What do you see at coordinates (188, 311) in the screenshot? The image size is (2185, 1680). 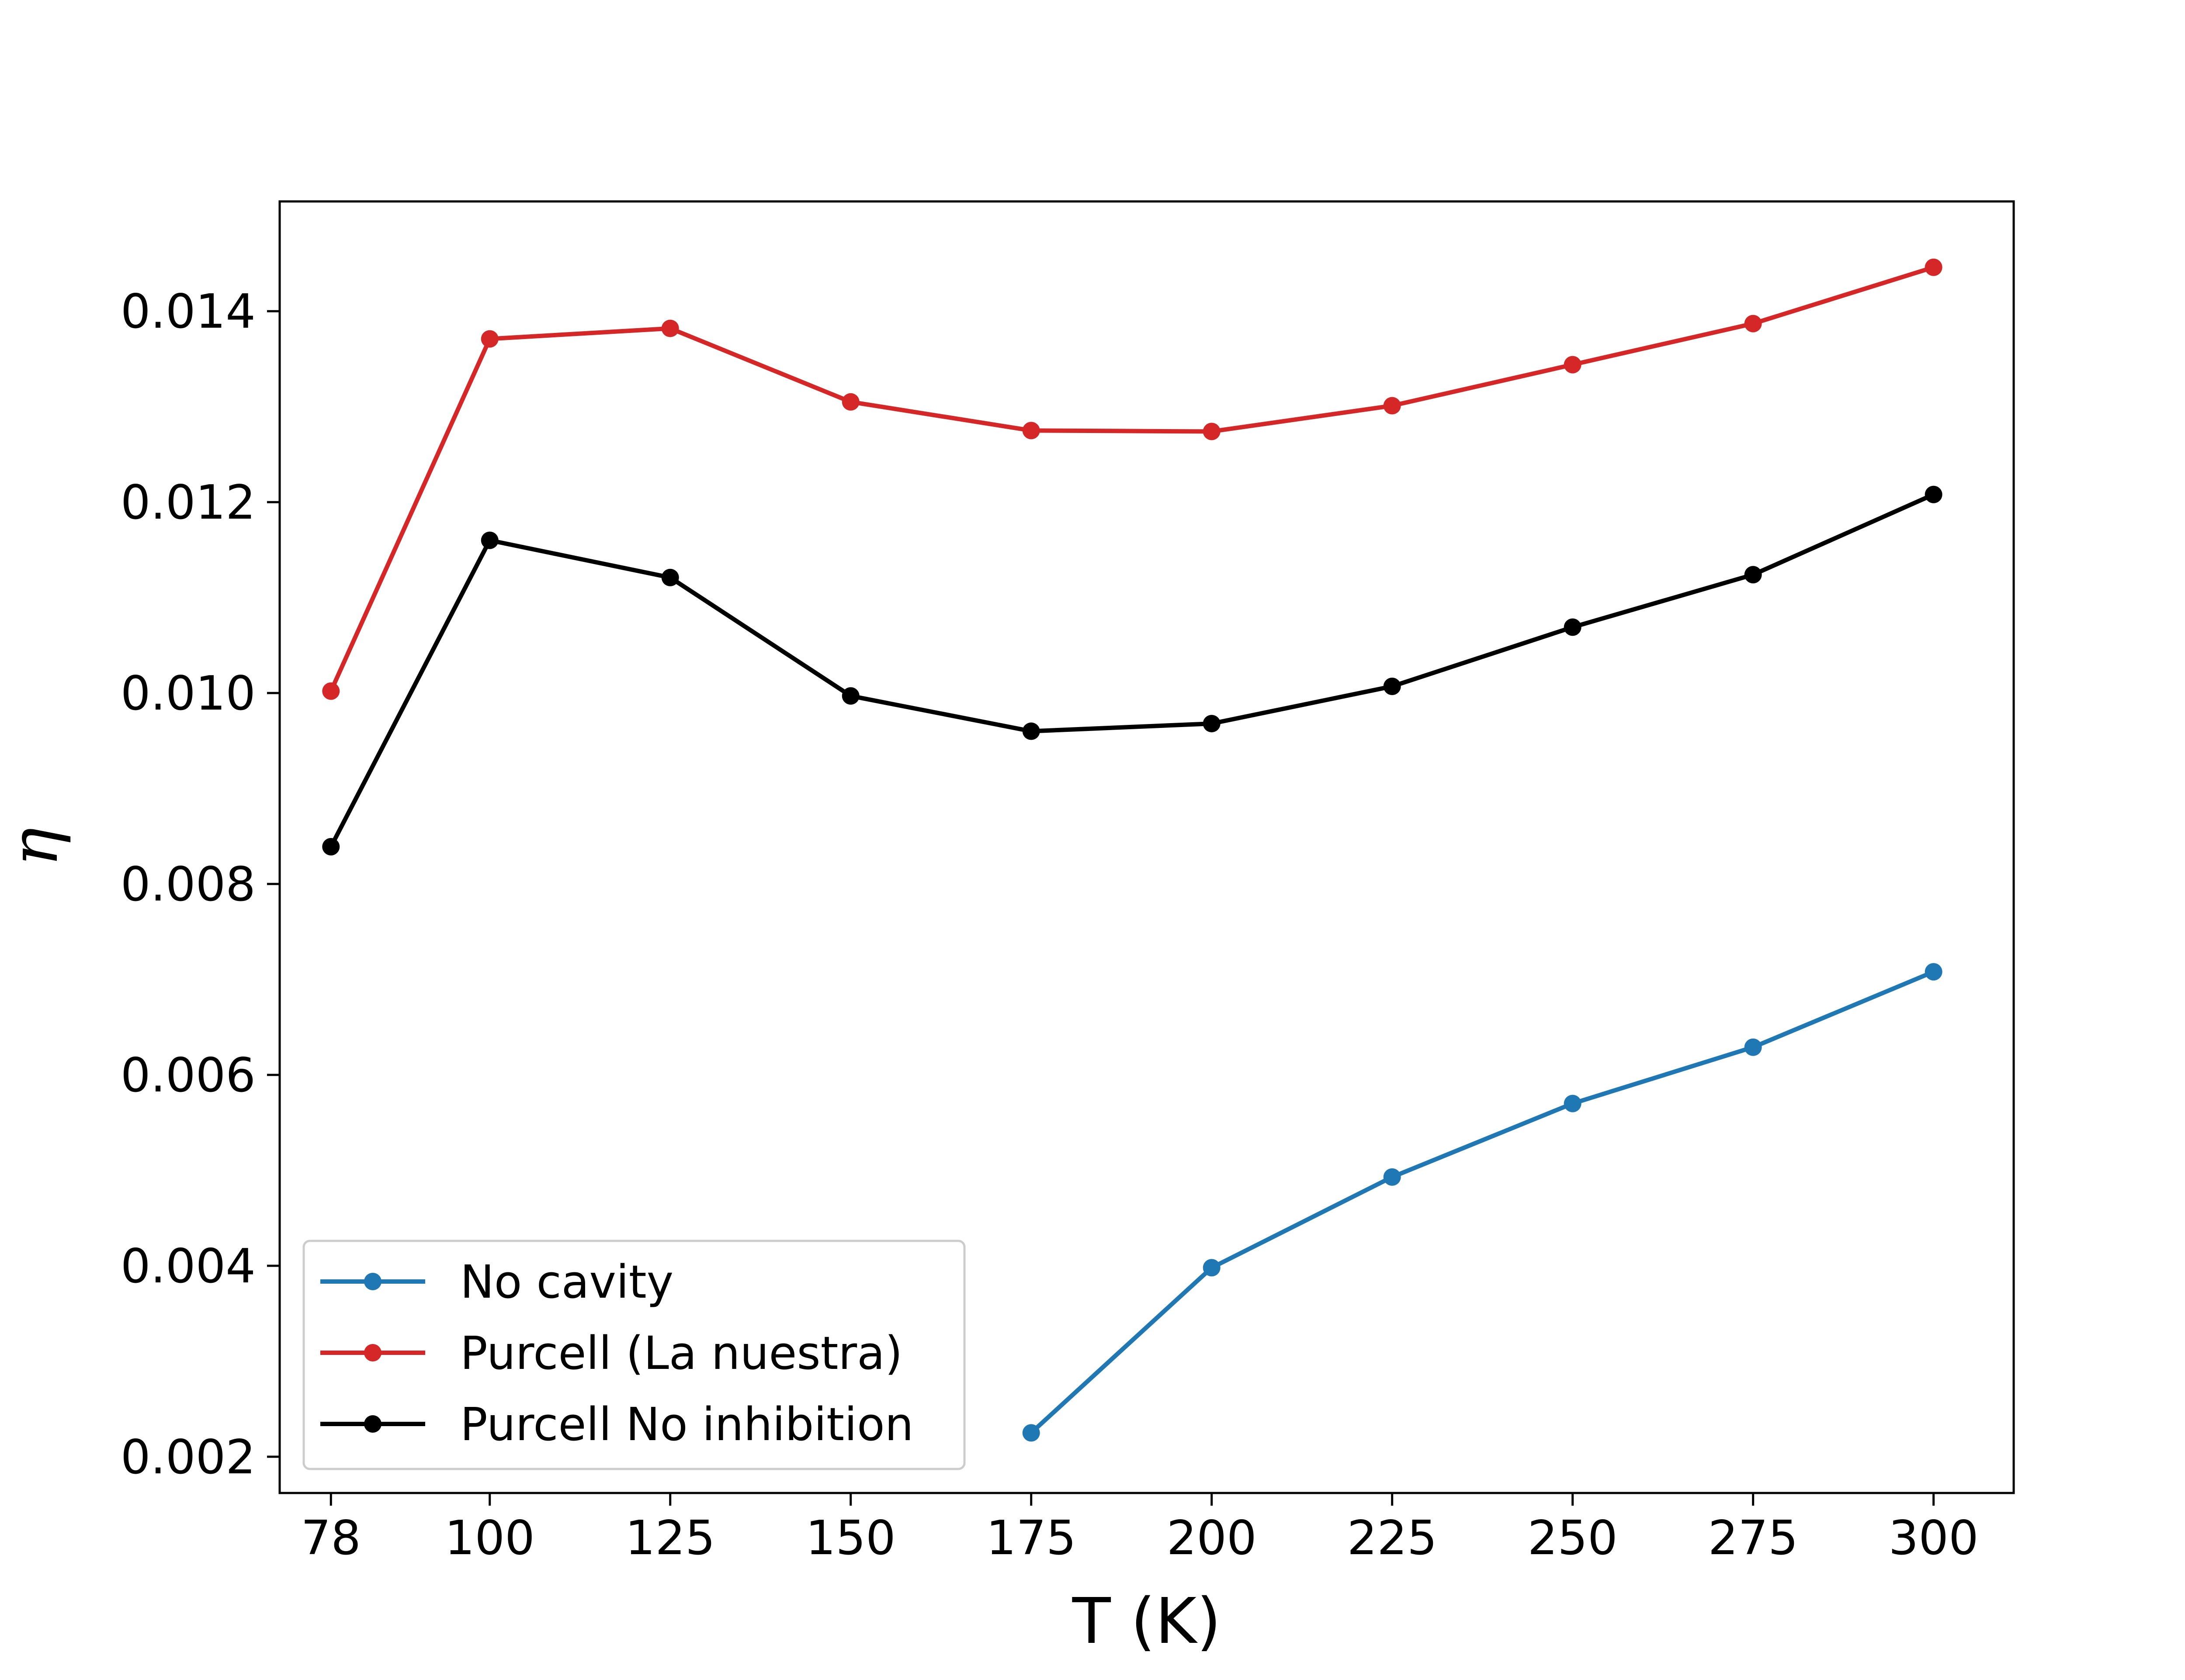 I see `y-tick-label: 0.014` at bounding box center [188, 311].